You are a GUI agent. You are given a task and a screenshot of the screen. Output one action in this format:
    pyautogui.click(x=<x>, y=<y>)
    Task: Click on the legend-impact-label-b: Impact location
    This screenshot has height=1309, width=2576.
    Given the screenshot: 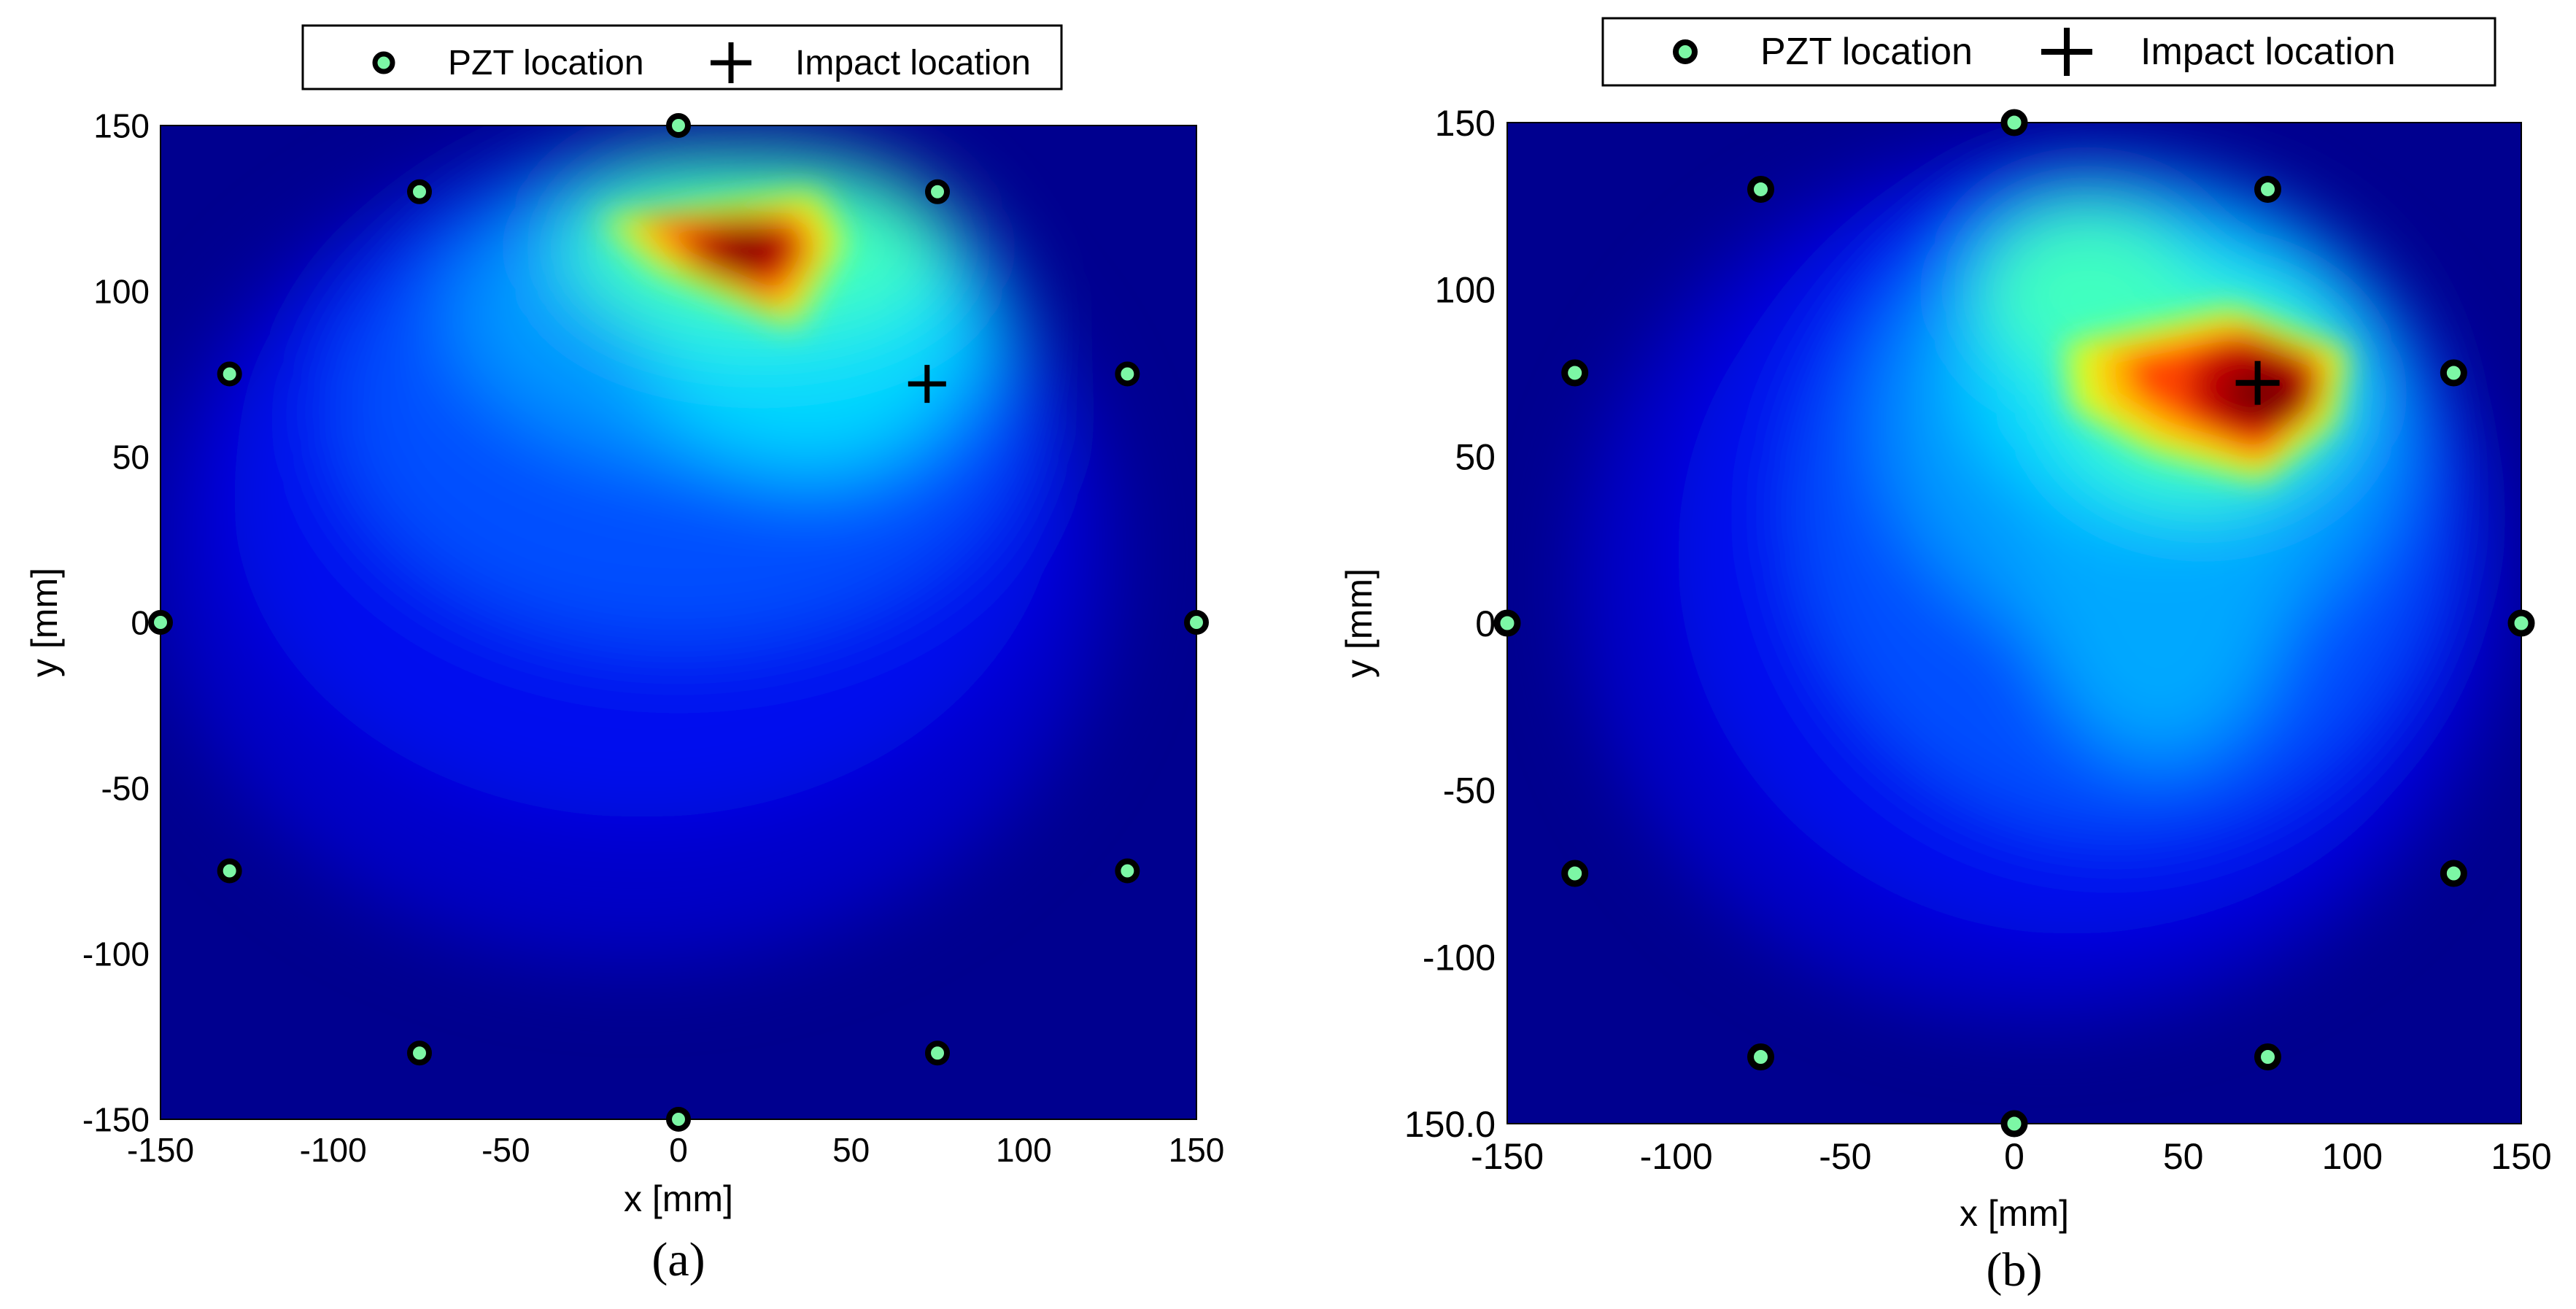 What is the action you would take?
    pyautogui.click(x=2268, y=52)
    